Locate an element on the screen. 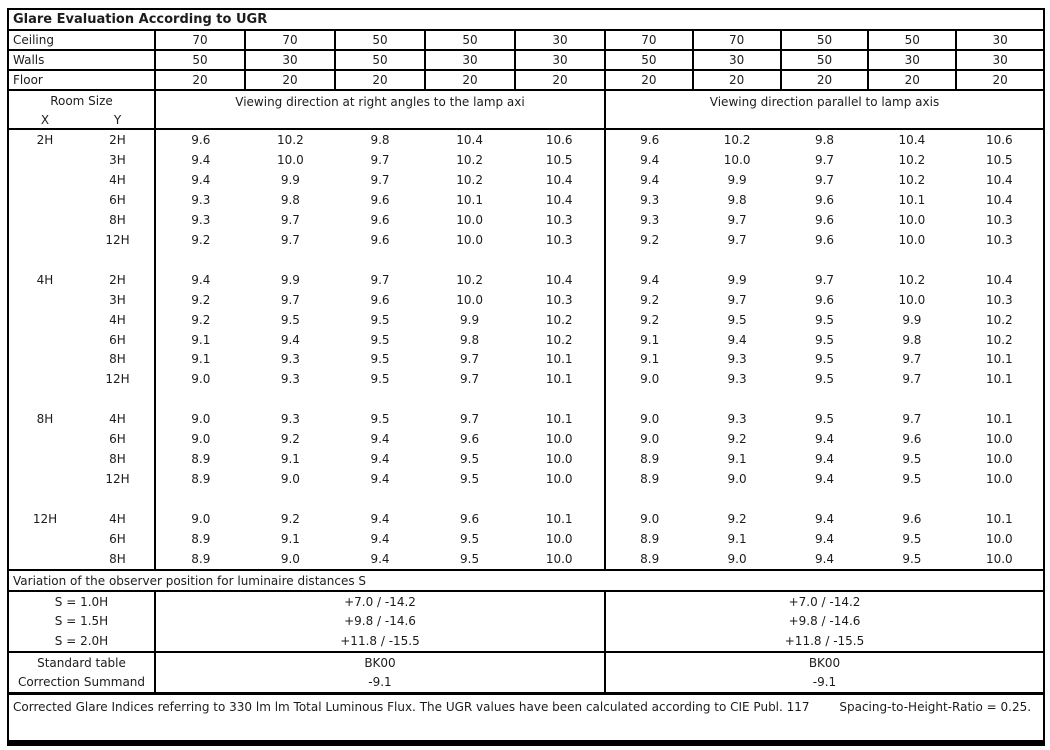 The height and width of the screenshot is (750, 1050). parallel-values: 9.0 9.3 9.5 9.7 10.1 is located at coordinates (823, 379).